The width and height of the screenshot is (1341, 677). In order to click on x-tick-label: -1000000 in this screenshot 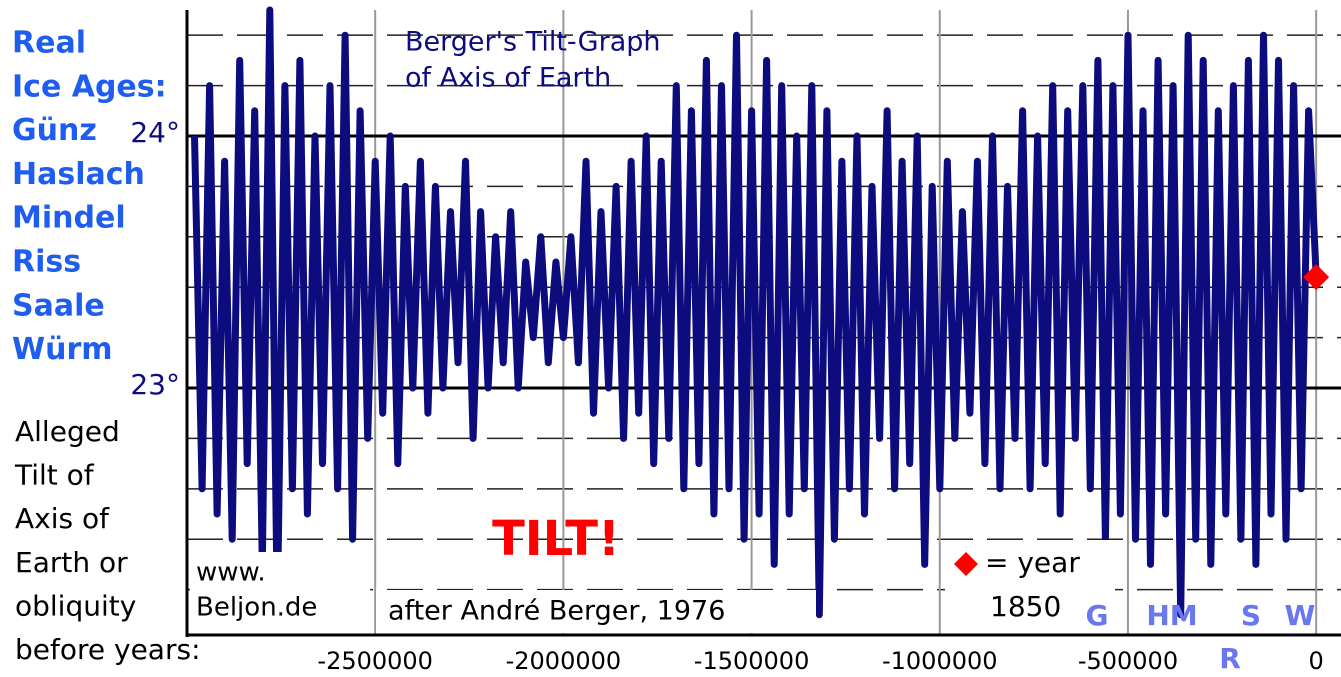, I will do `click(940, 661)`.